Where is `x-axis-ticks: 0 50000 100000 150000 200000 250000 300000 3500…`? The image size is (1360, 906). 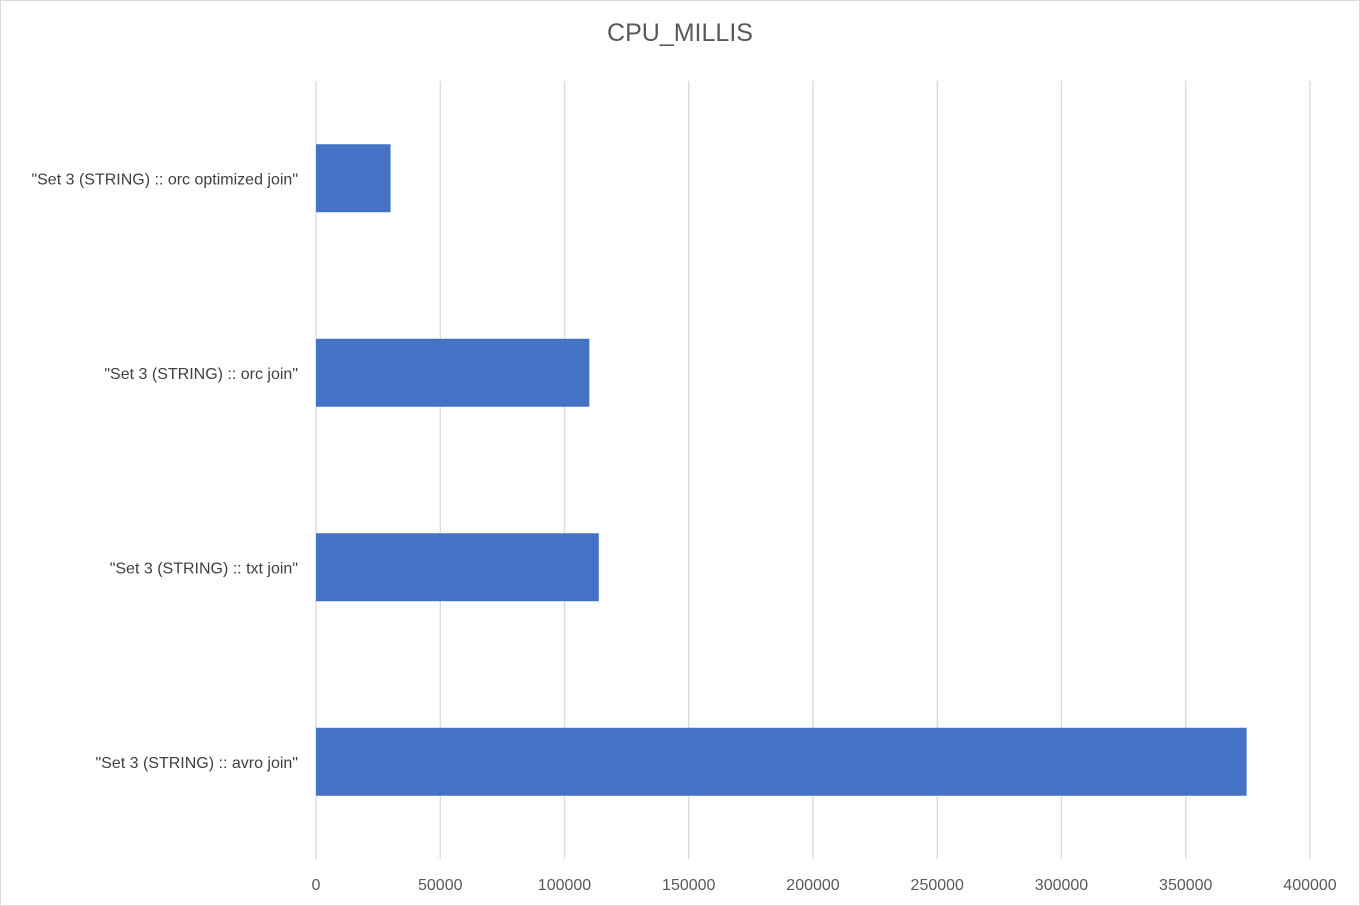
x-axis-ticks: 0 50000 100000 150000 200000 250000 300000 3500… is located at coordinates (824, 885).